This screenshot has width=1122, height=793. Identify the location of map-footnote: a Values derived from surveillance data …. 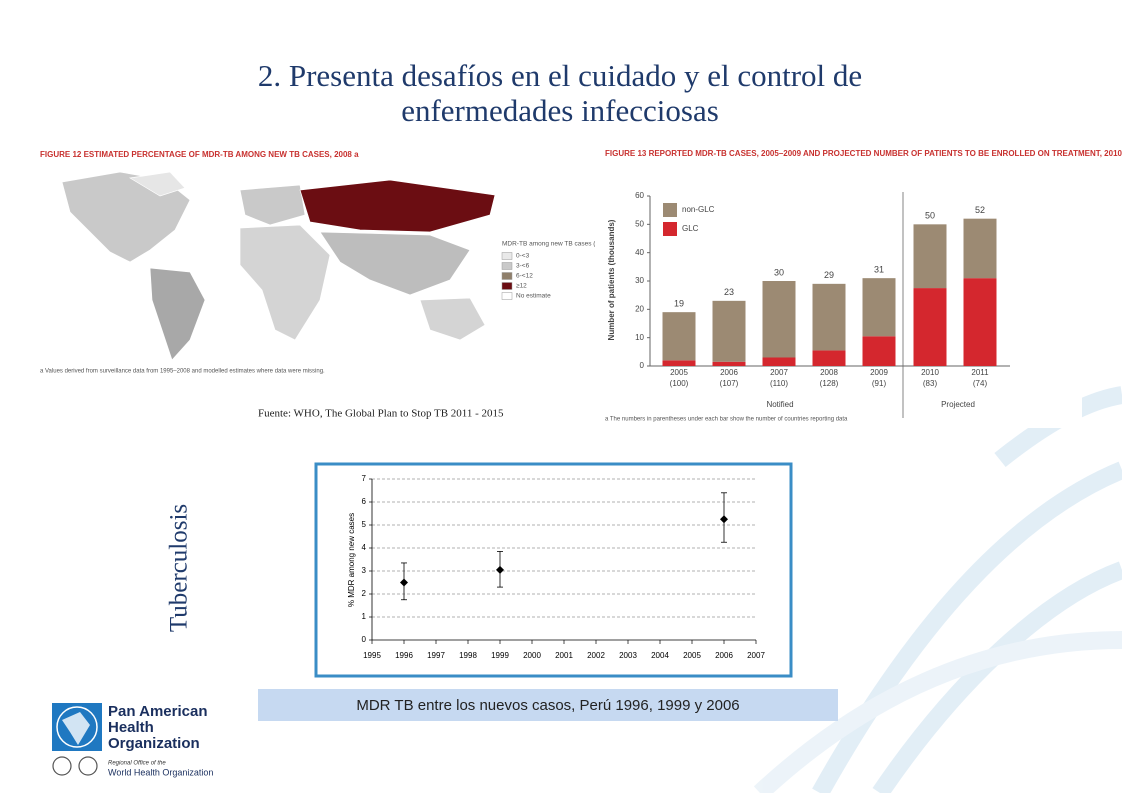
(182, 372).